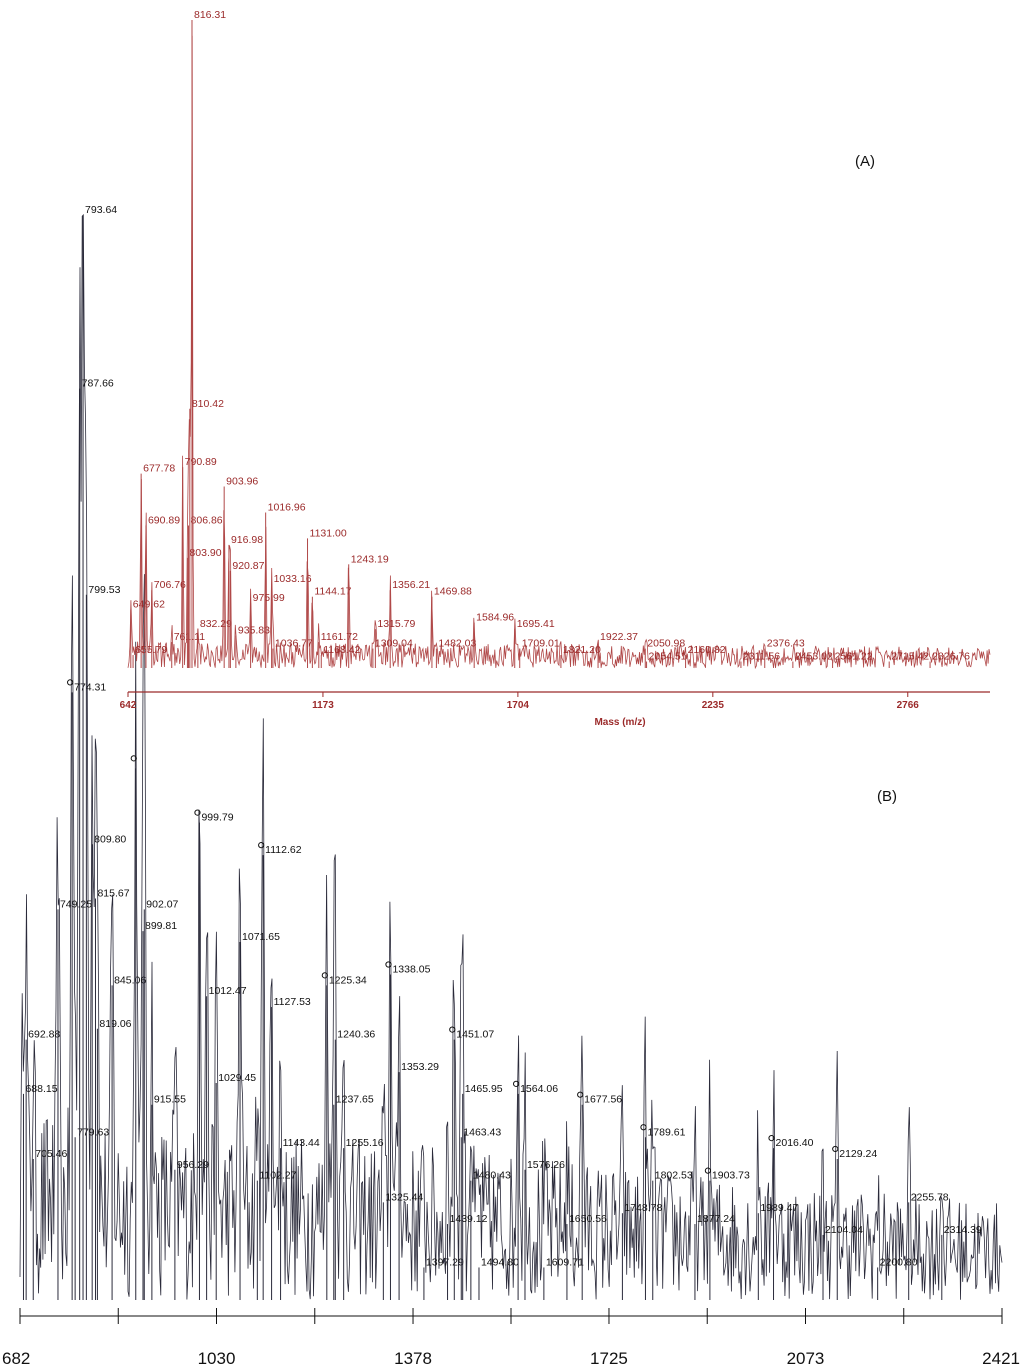 The width and height of the screenshot is (1024, 1370). What do you see at coordinates (248, 566) in the screenshot?
I see `spectrum-a-peak-label: 920.87` at bounding box center [248, 566].